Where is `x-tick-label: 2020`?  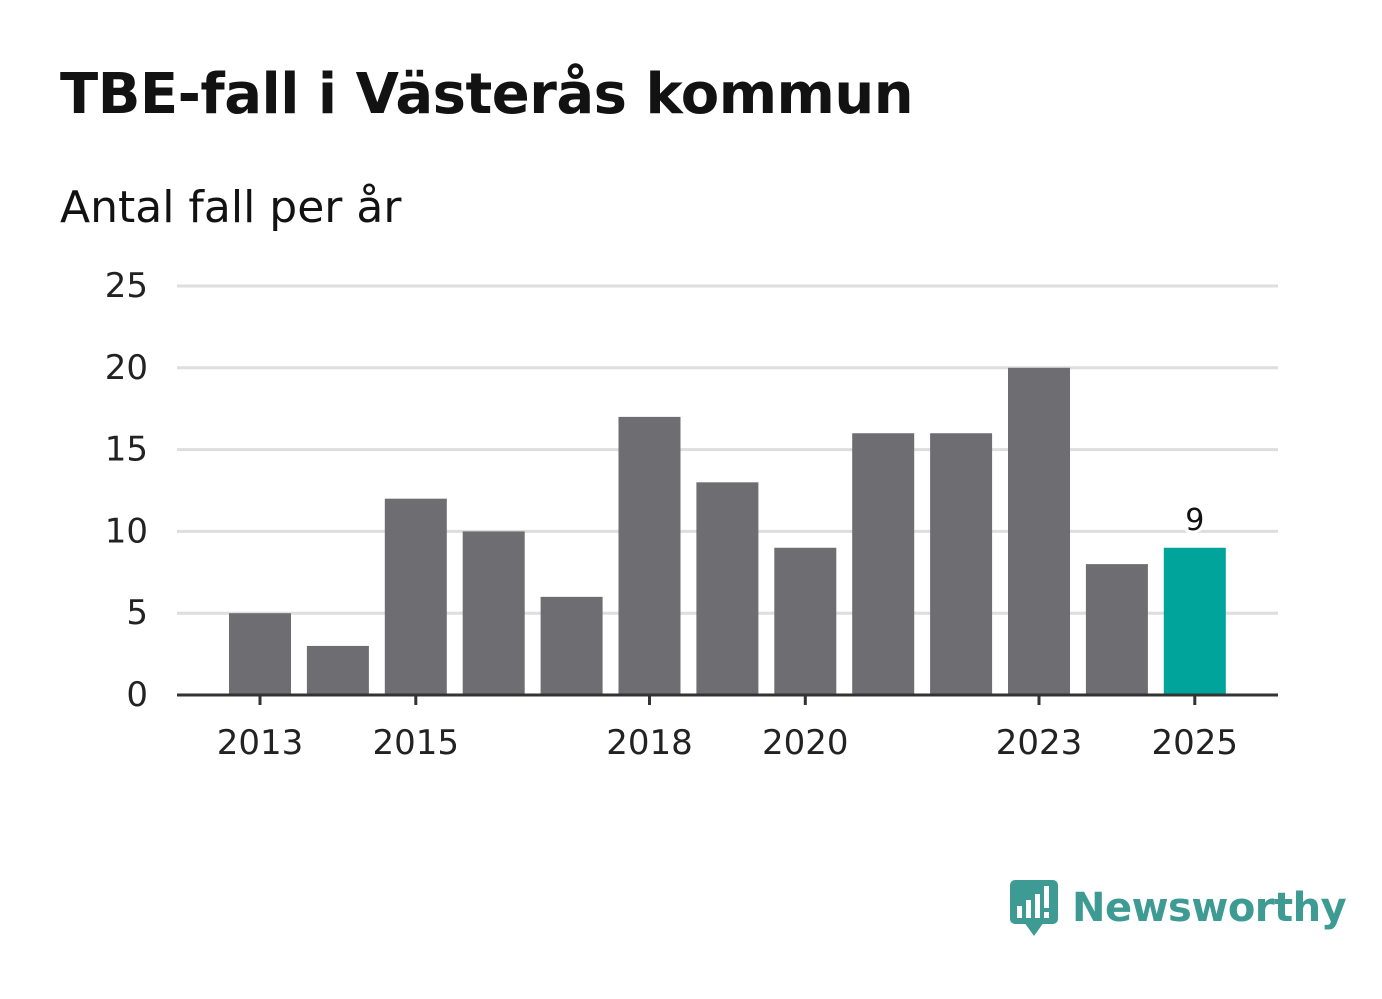
x-tick-label: 2020 is located at coordinates (805, 743).